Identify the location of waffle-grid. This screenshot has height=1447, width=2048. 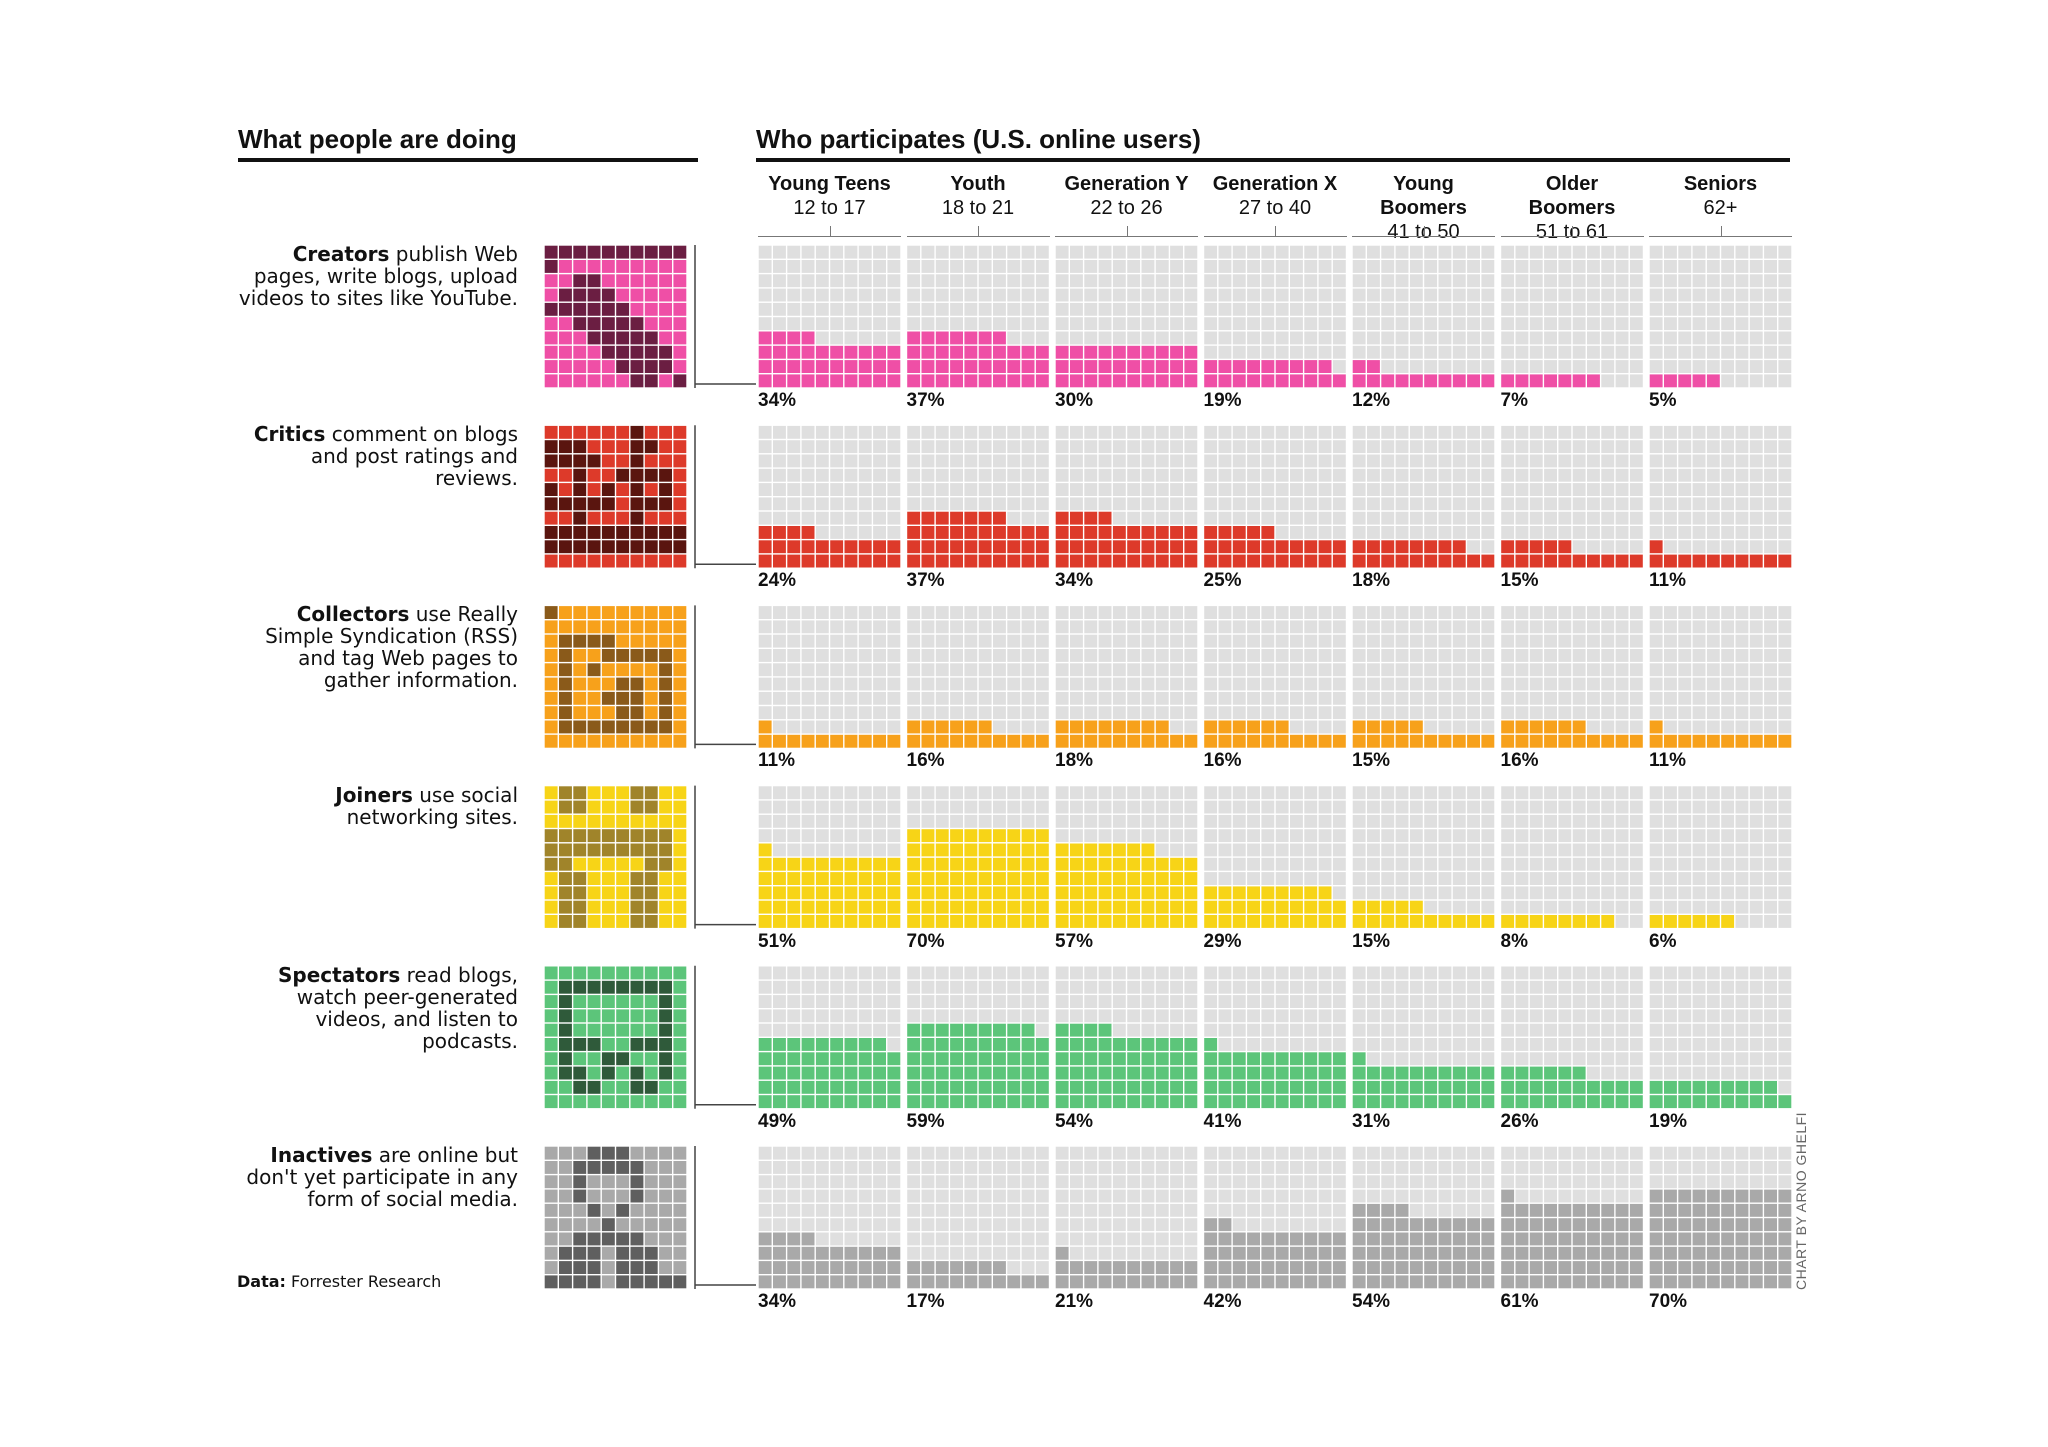
(1423, 1037).